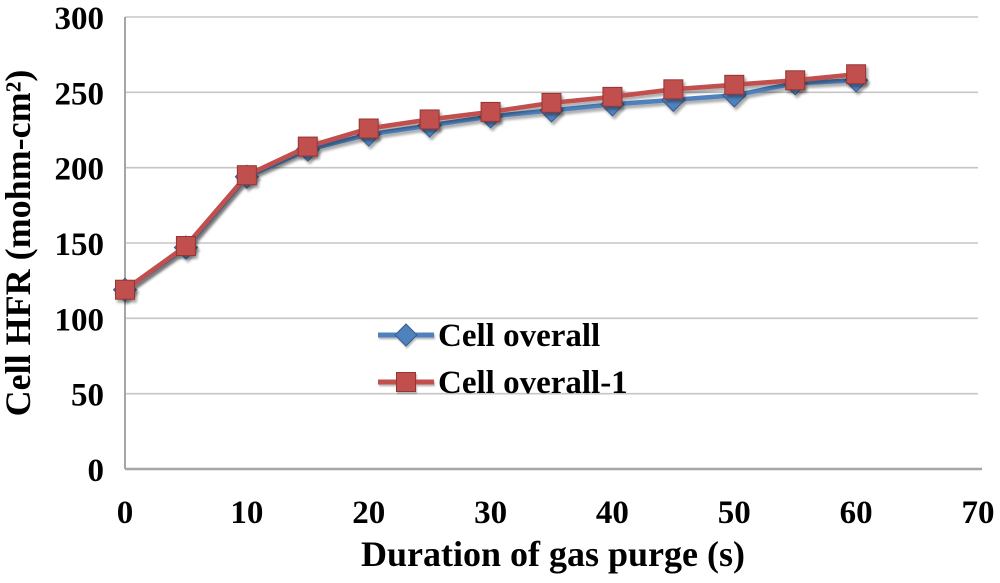  Describe the element at coordinates (246, 175) in the screenshot. I see `data-point-cell-overall-1-x10` at that location.